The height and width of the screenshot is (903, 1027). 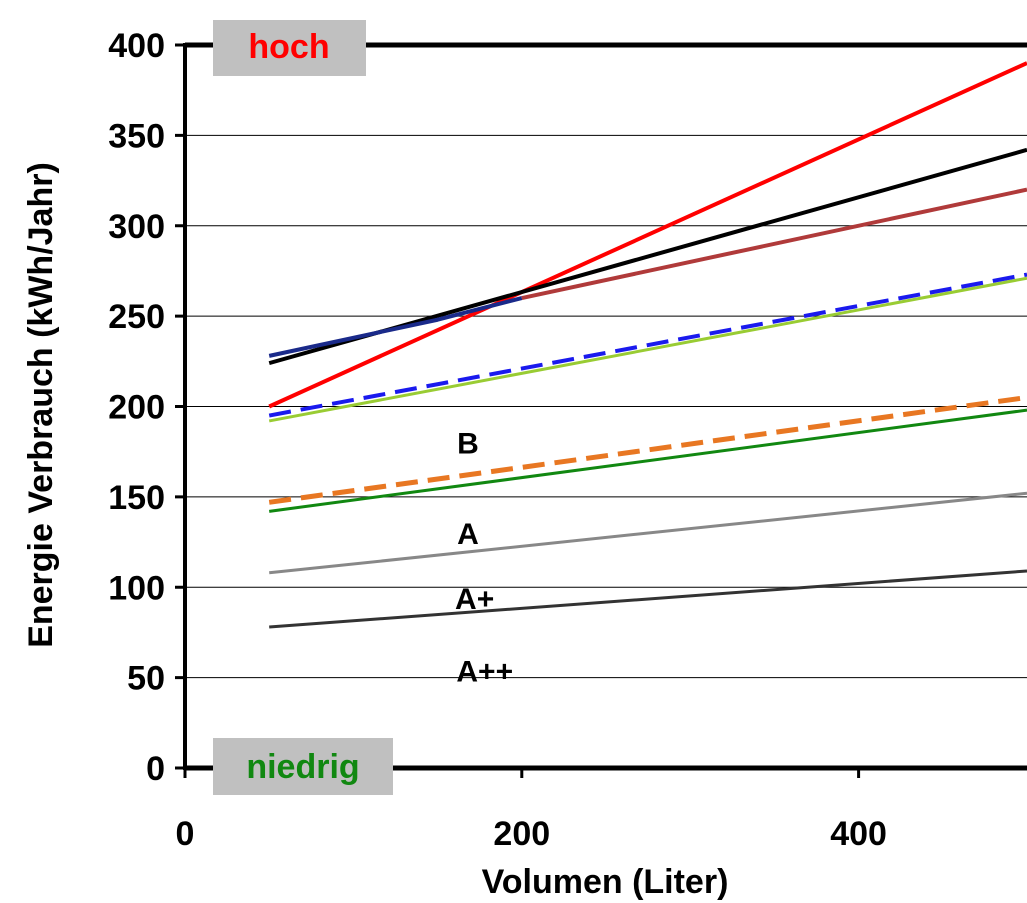 I want to click on y-tick-labels: 0 50 100 150 200 250 300 350 400, so click(x=136, y=407).